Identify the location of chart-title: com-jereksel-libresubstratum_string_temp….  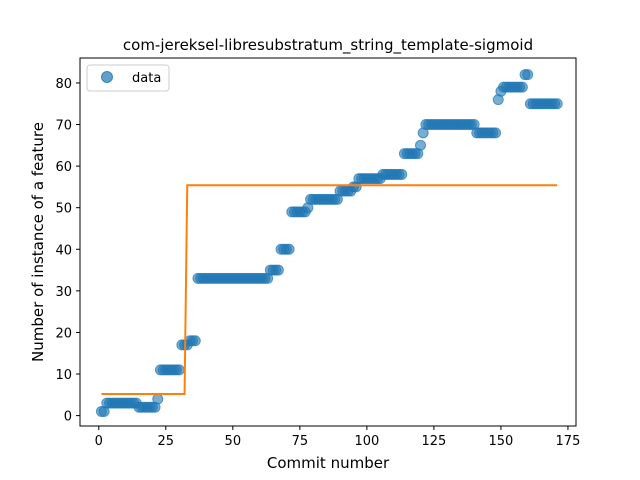
(328, 45).